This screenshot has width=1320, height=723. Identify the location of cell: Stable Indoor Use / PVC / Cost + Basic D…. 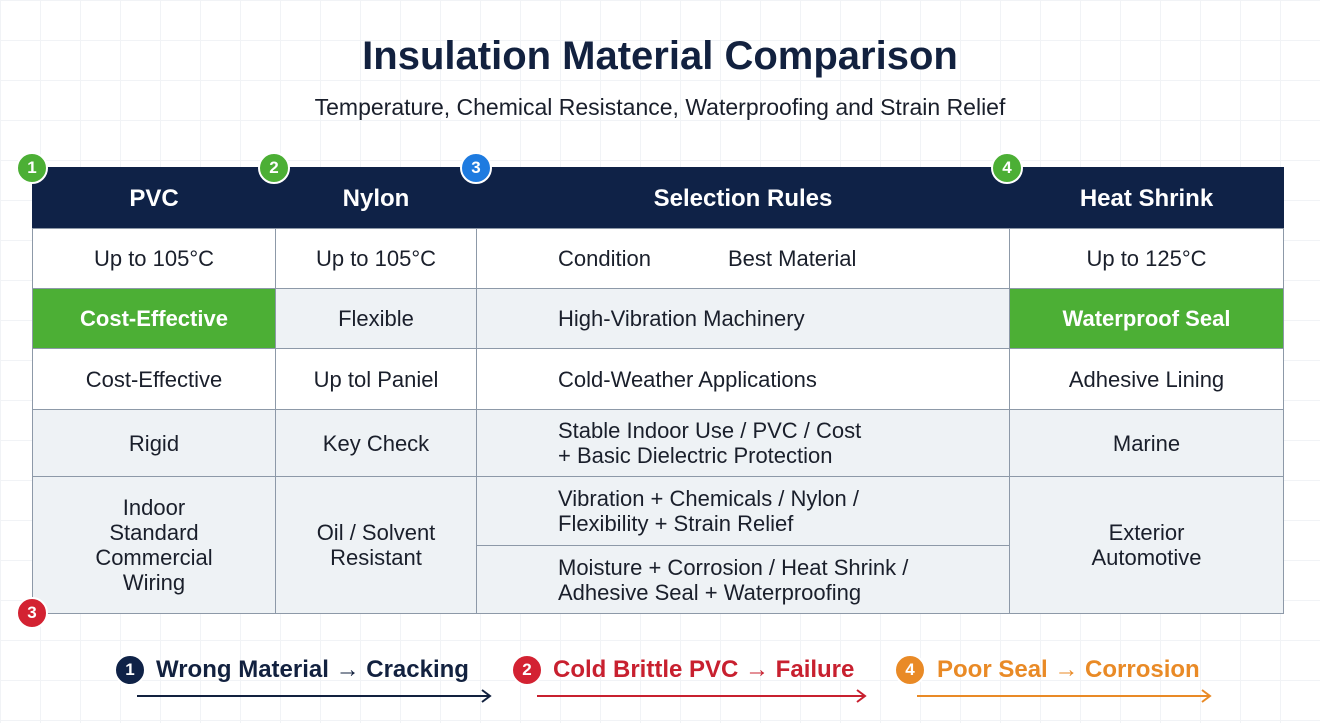
(743, 443).